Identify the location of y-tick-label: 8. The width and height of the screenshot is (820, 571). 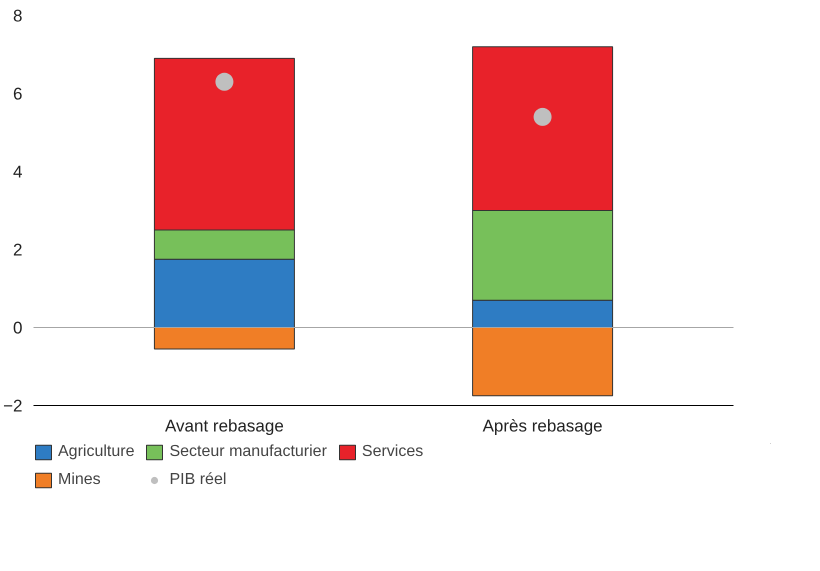
(18, 16).